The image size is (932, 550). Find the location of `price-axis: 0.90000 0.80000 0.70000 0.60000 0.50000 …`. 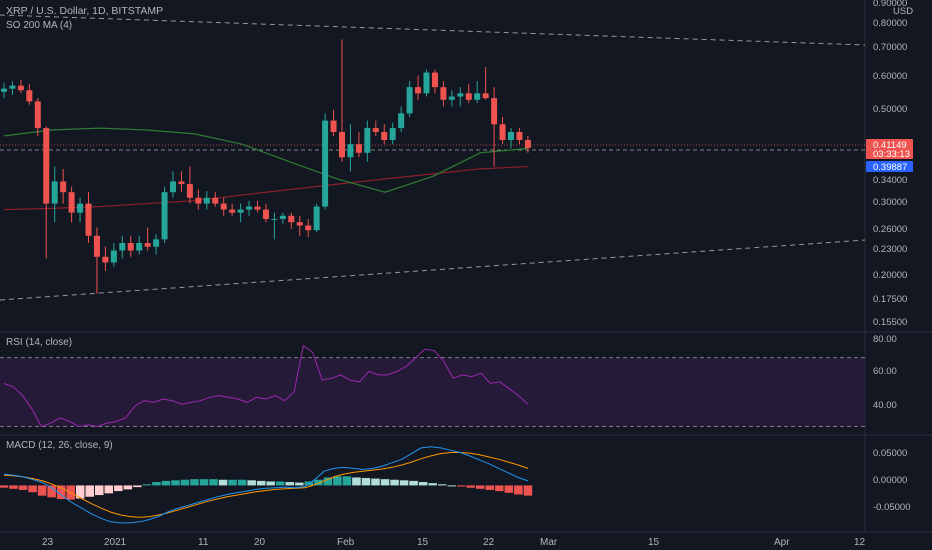

price-axis: 0.90000 0.80000 0.70000 0.60000 0.50000 … is located at coordinates (893, 164).